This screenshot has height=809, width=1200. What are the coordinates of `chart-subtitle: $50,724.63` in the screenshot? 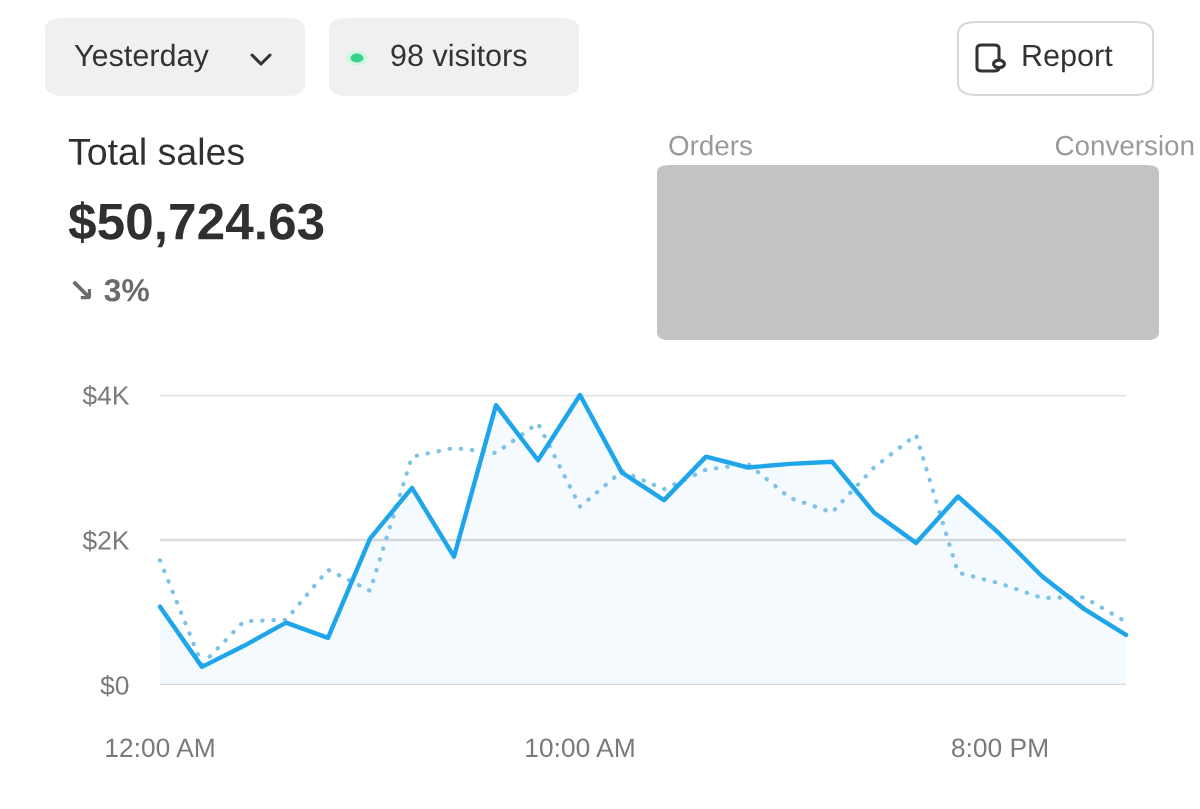 It's located at (196, 224).